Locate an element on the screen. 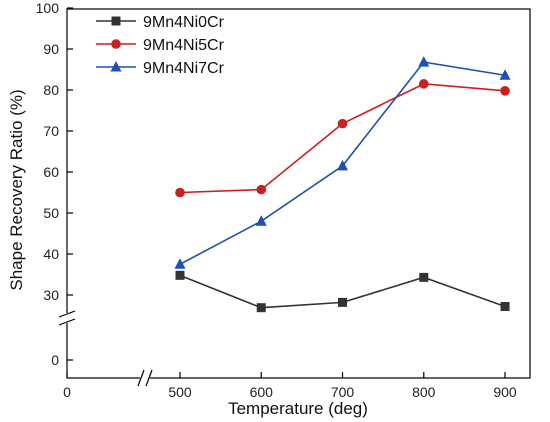 The image size is (550, 422). legend-item: 9Mn4Ni7Cr is located at coordinates (160, 68).